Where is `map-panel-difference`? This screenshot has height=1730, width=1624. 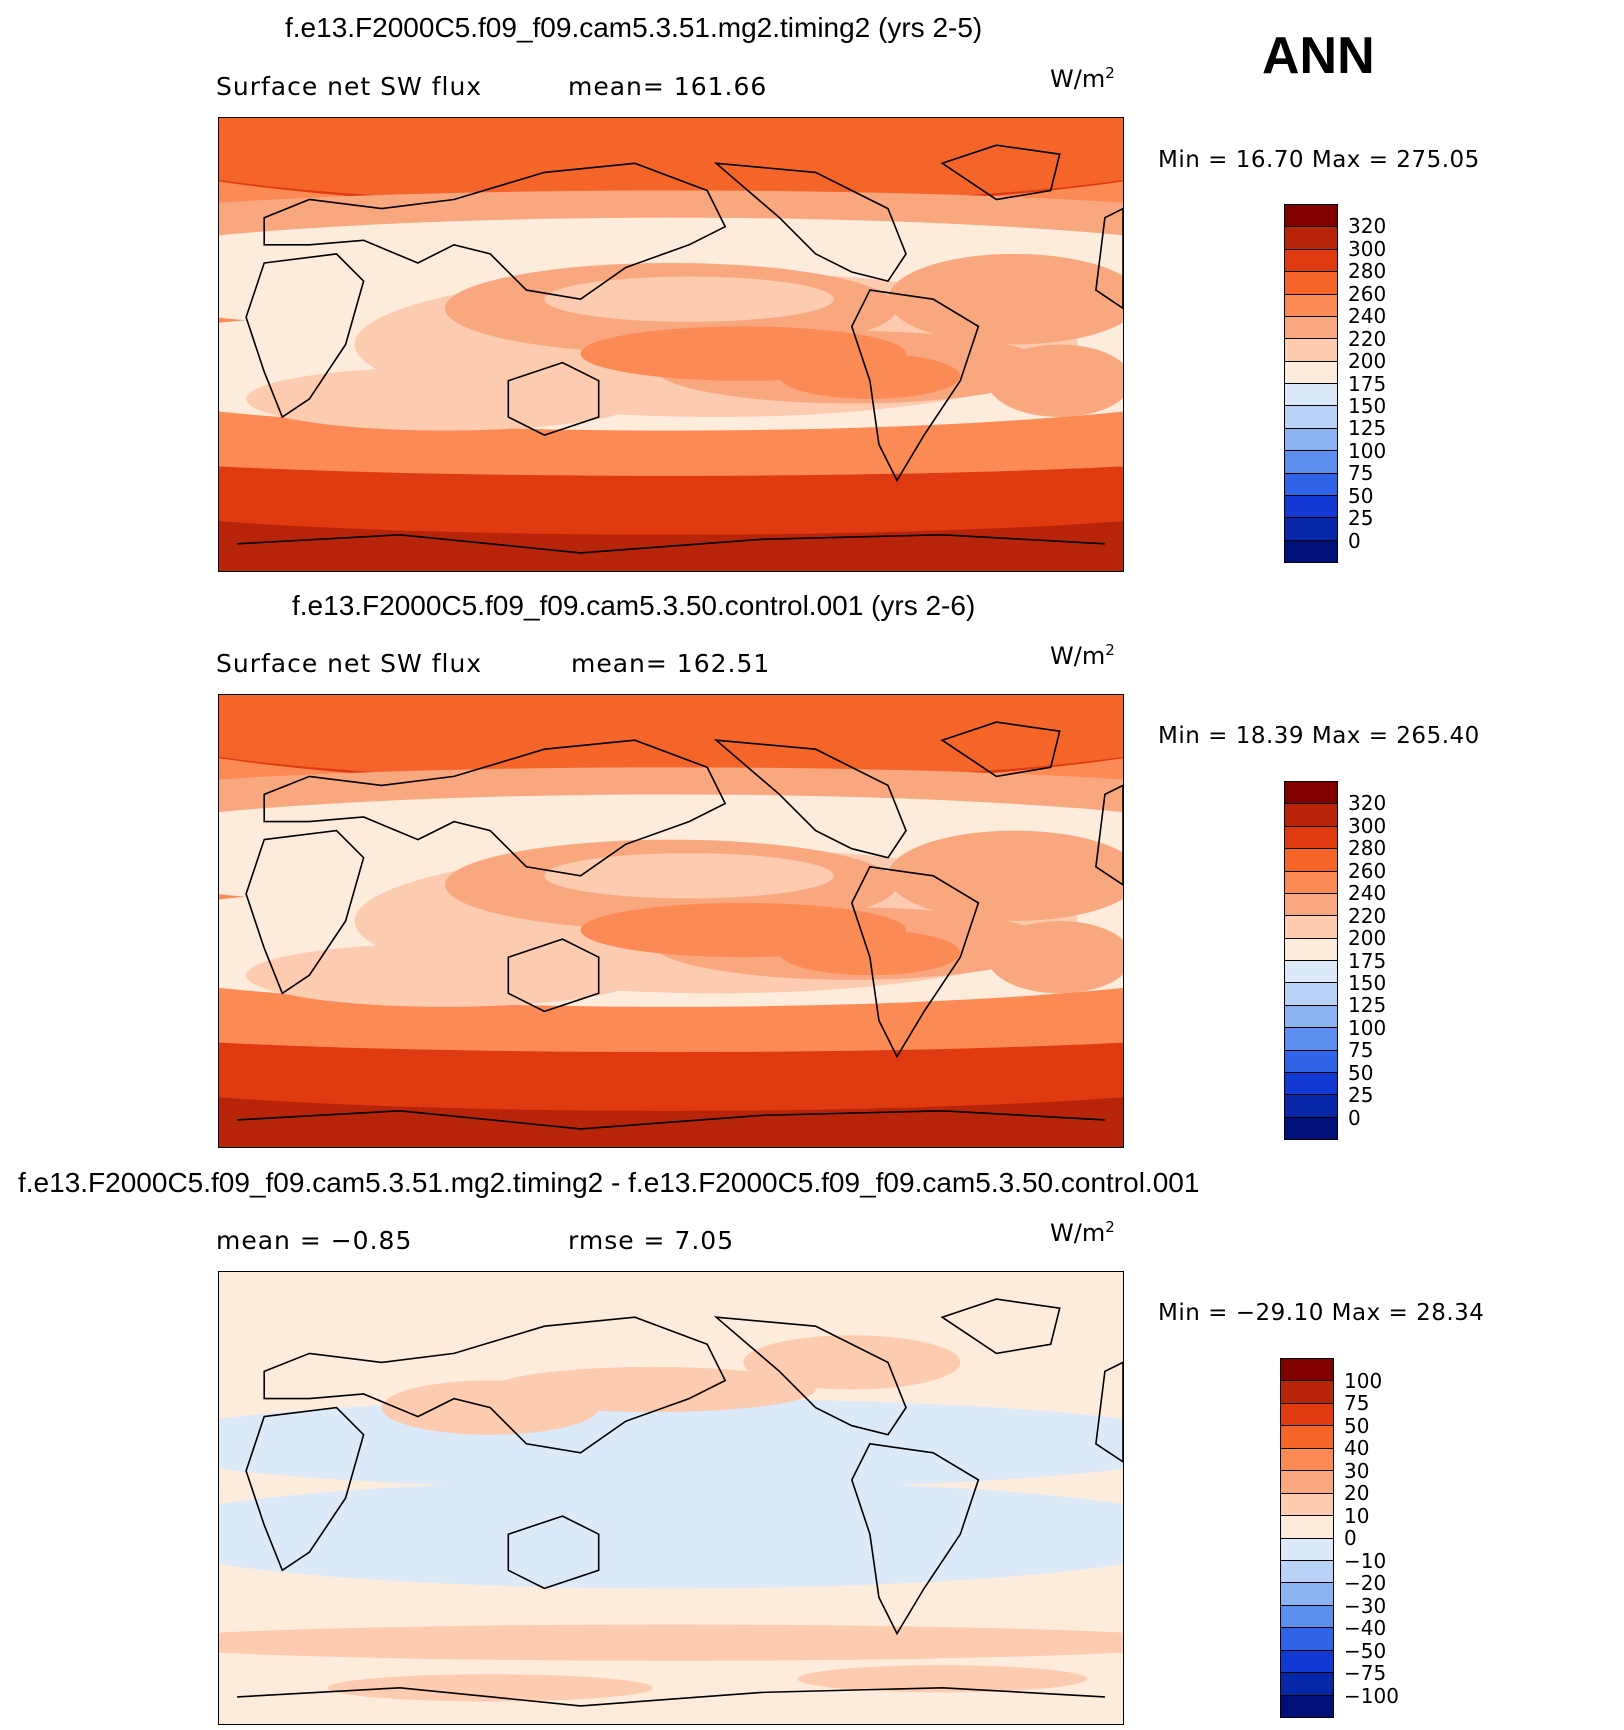
map-panel-difference is located at coordinates (671, 1498).